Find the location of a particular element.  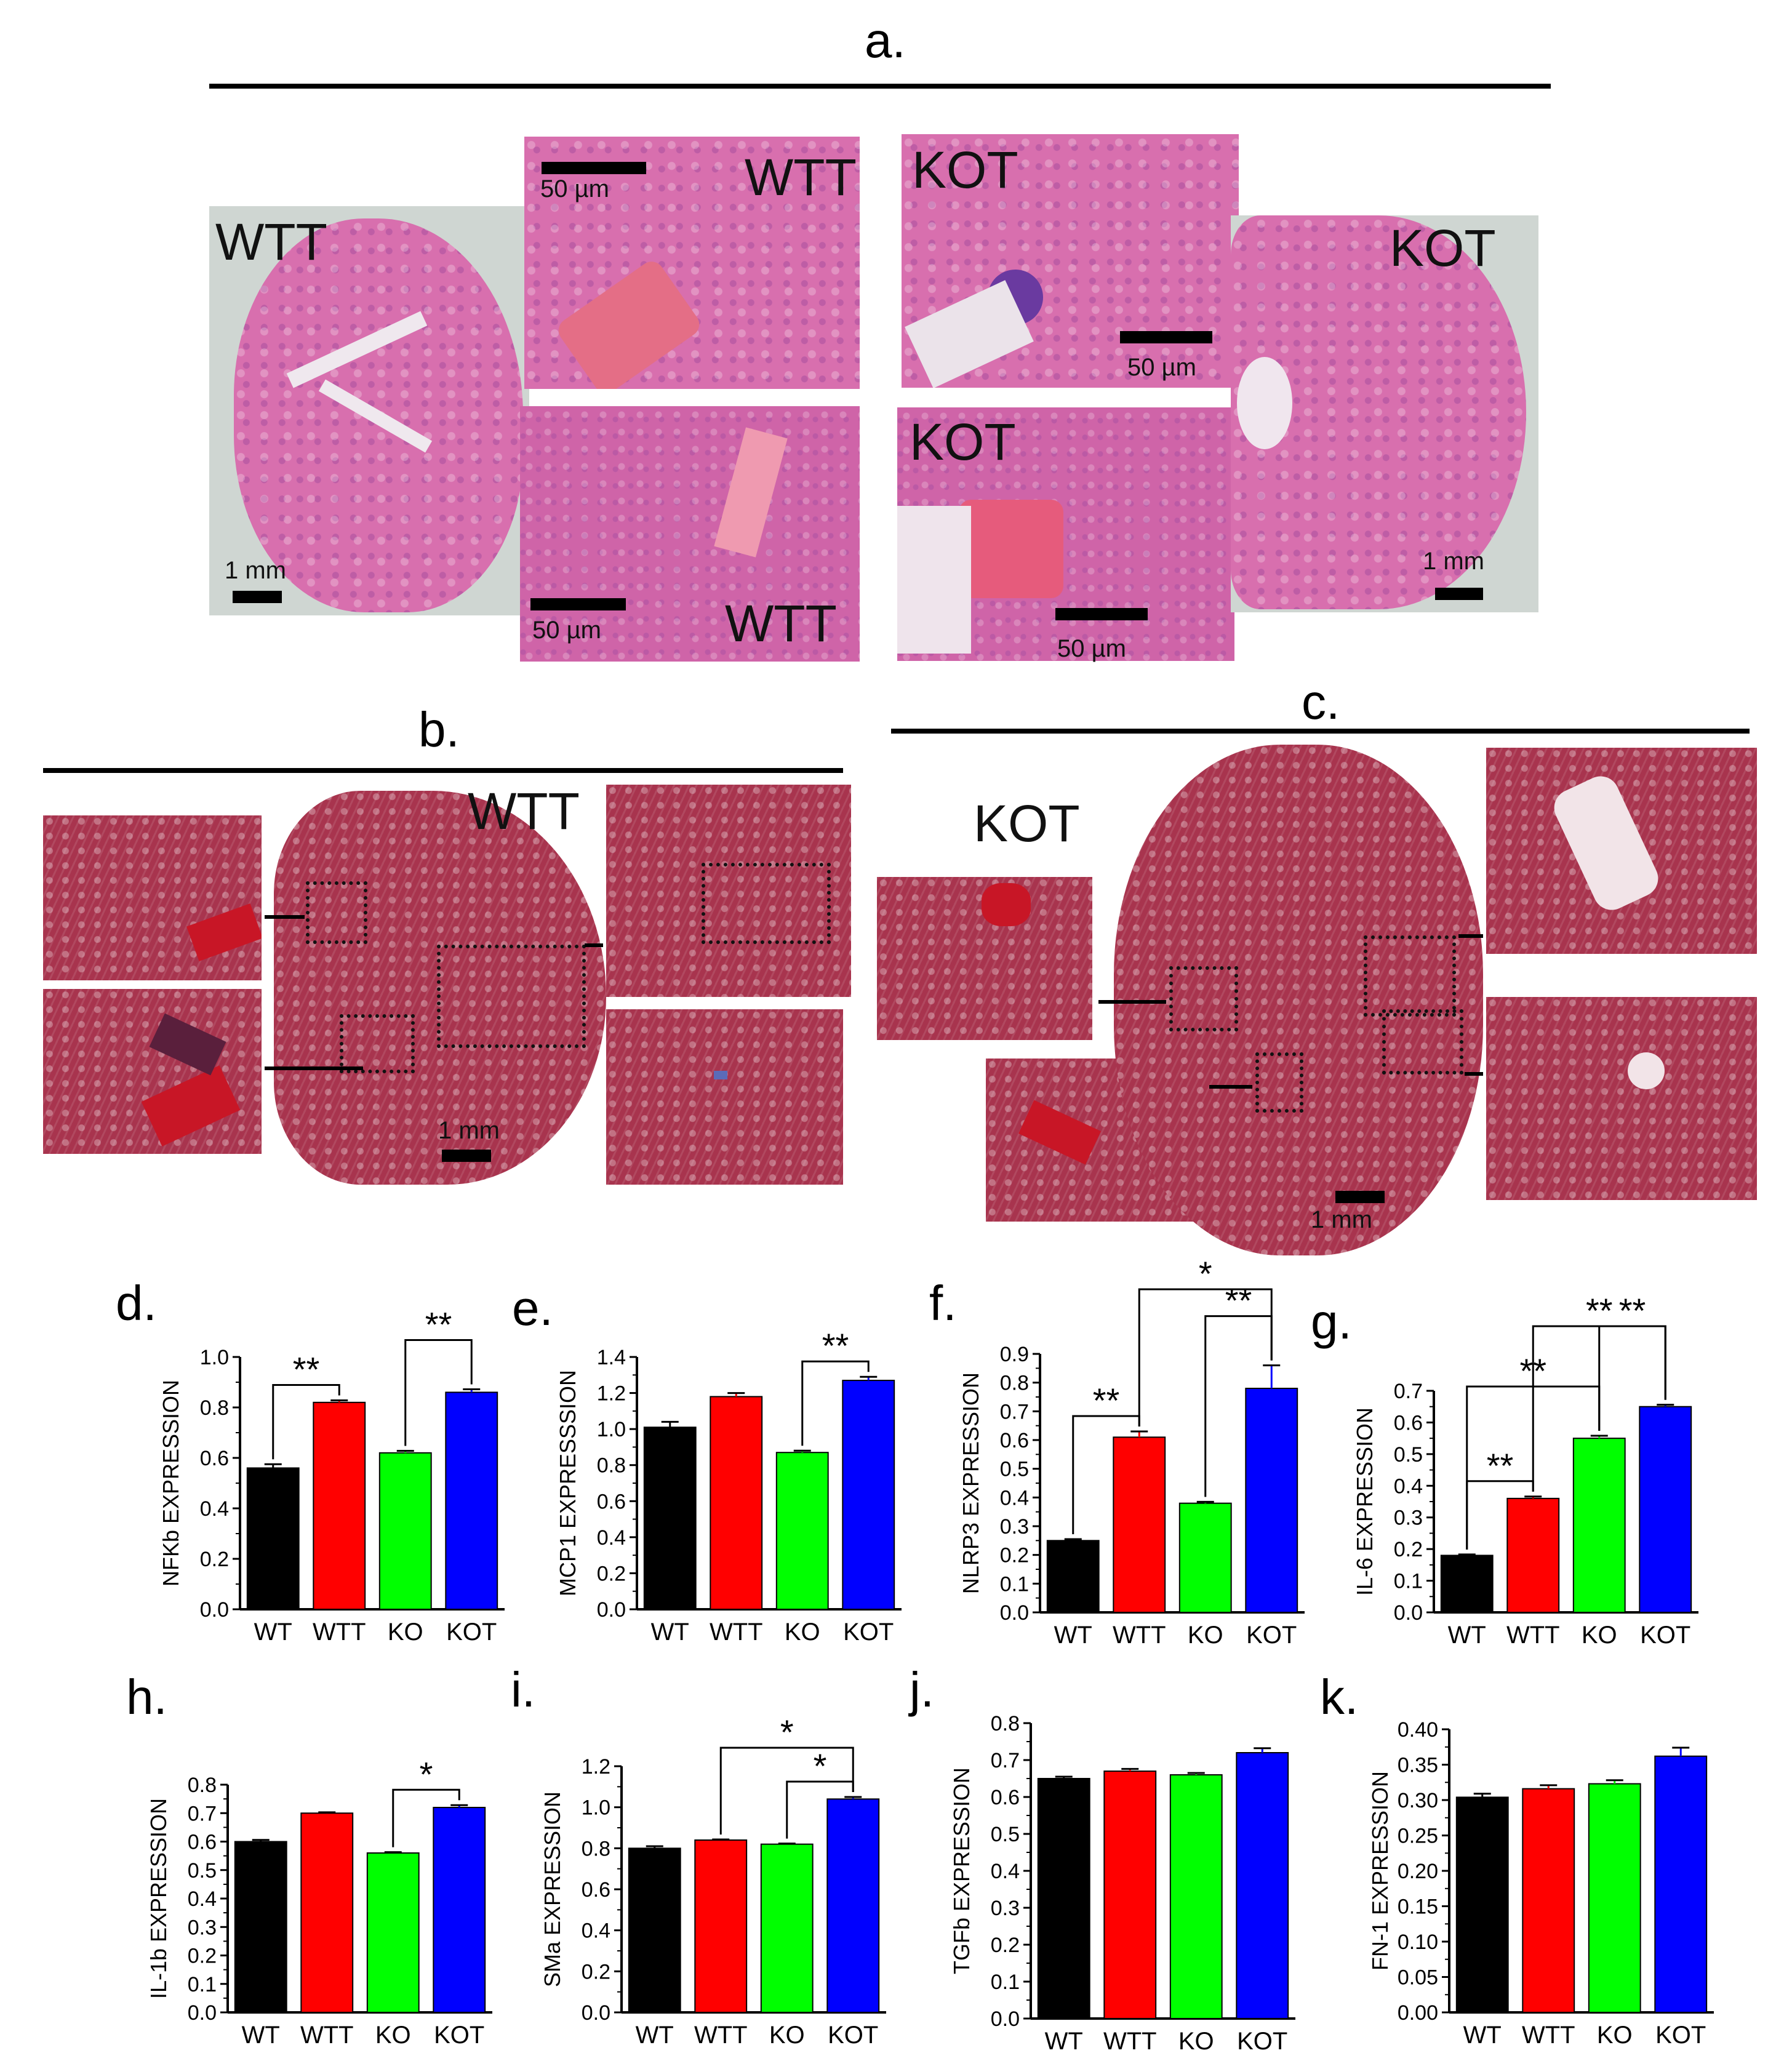

y-tick-label: 0.30 is located at coordinates (1418, 1800).